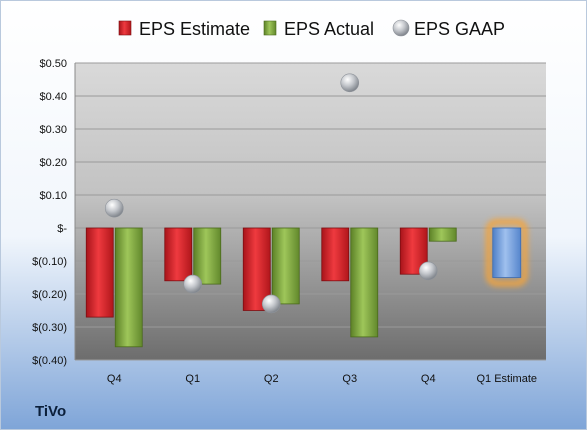  What do you see at coordinates (49, 295) in the screenshot?
I see `y-tick-label: $(0.20)` at bounding box center [49, 295].